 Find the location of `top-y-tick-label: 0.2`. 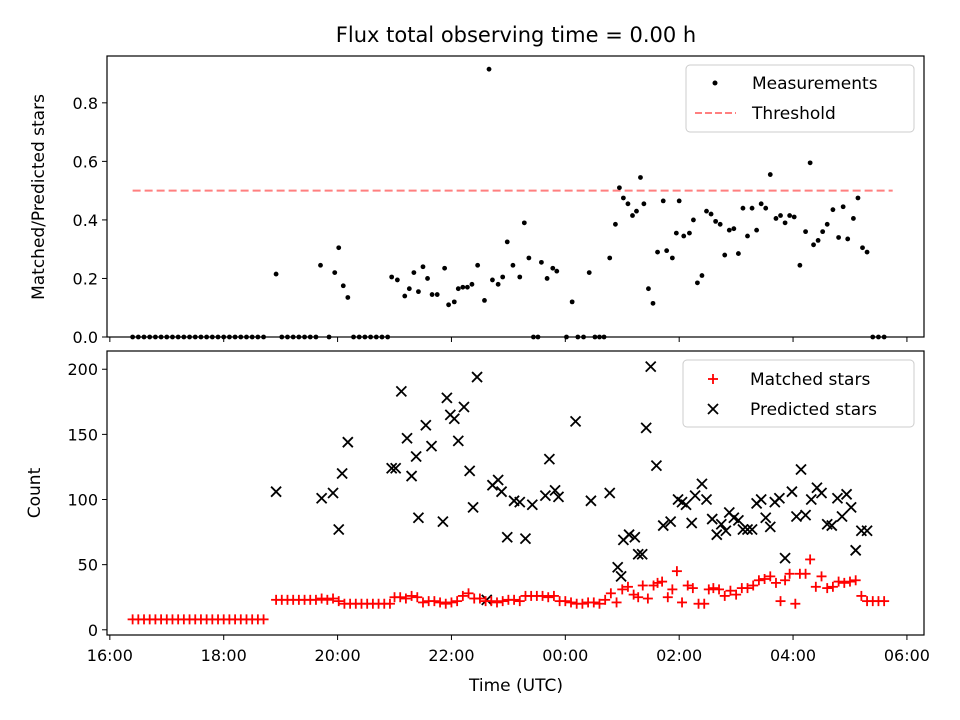

top-y-tick-label: 0.2 is located at coordinates (85, 278).